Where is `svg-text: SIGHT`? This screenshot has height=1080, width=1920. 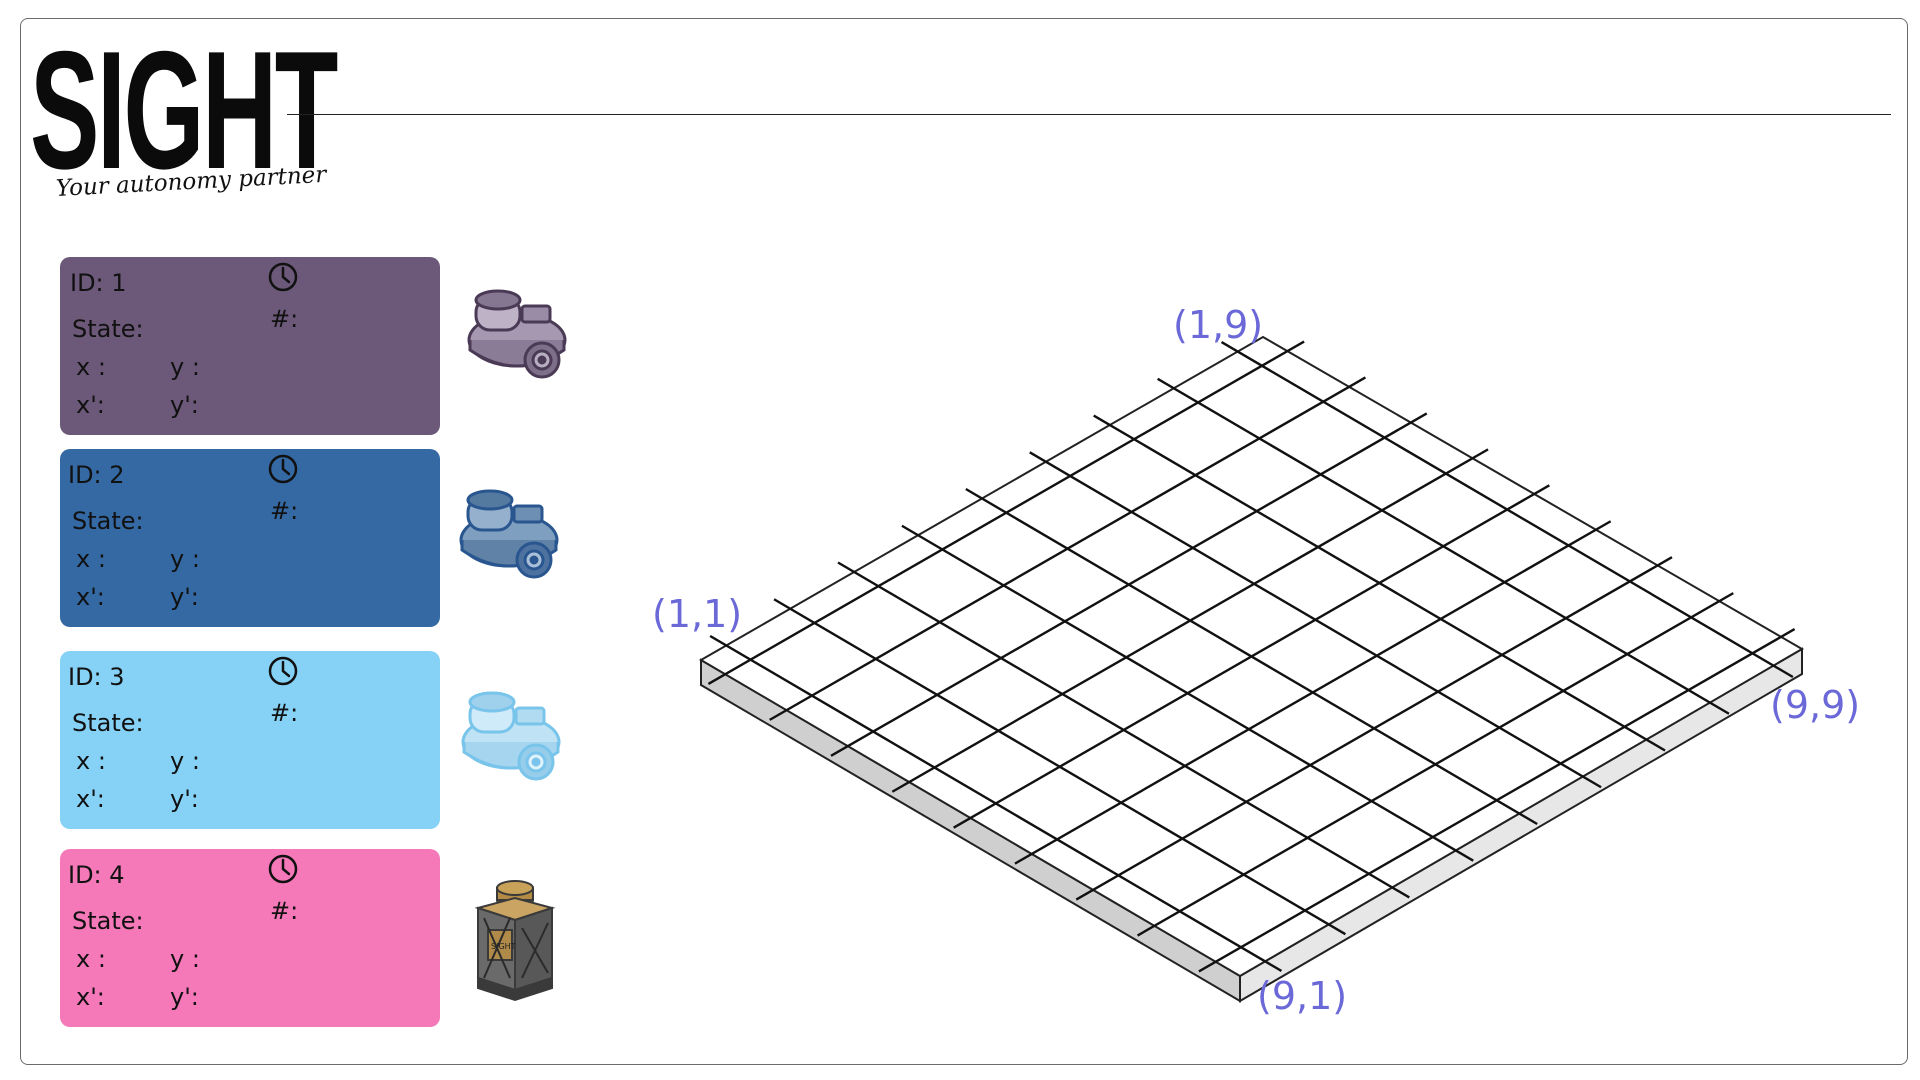
svg-text: SIGHT is located at coordinates (503, 946).